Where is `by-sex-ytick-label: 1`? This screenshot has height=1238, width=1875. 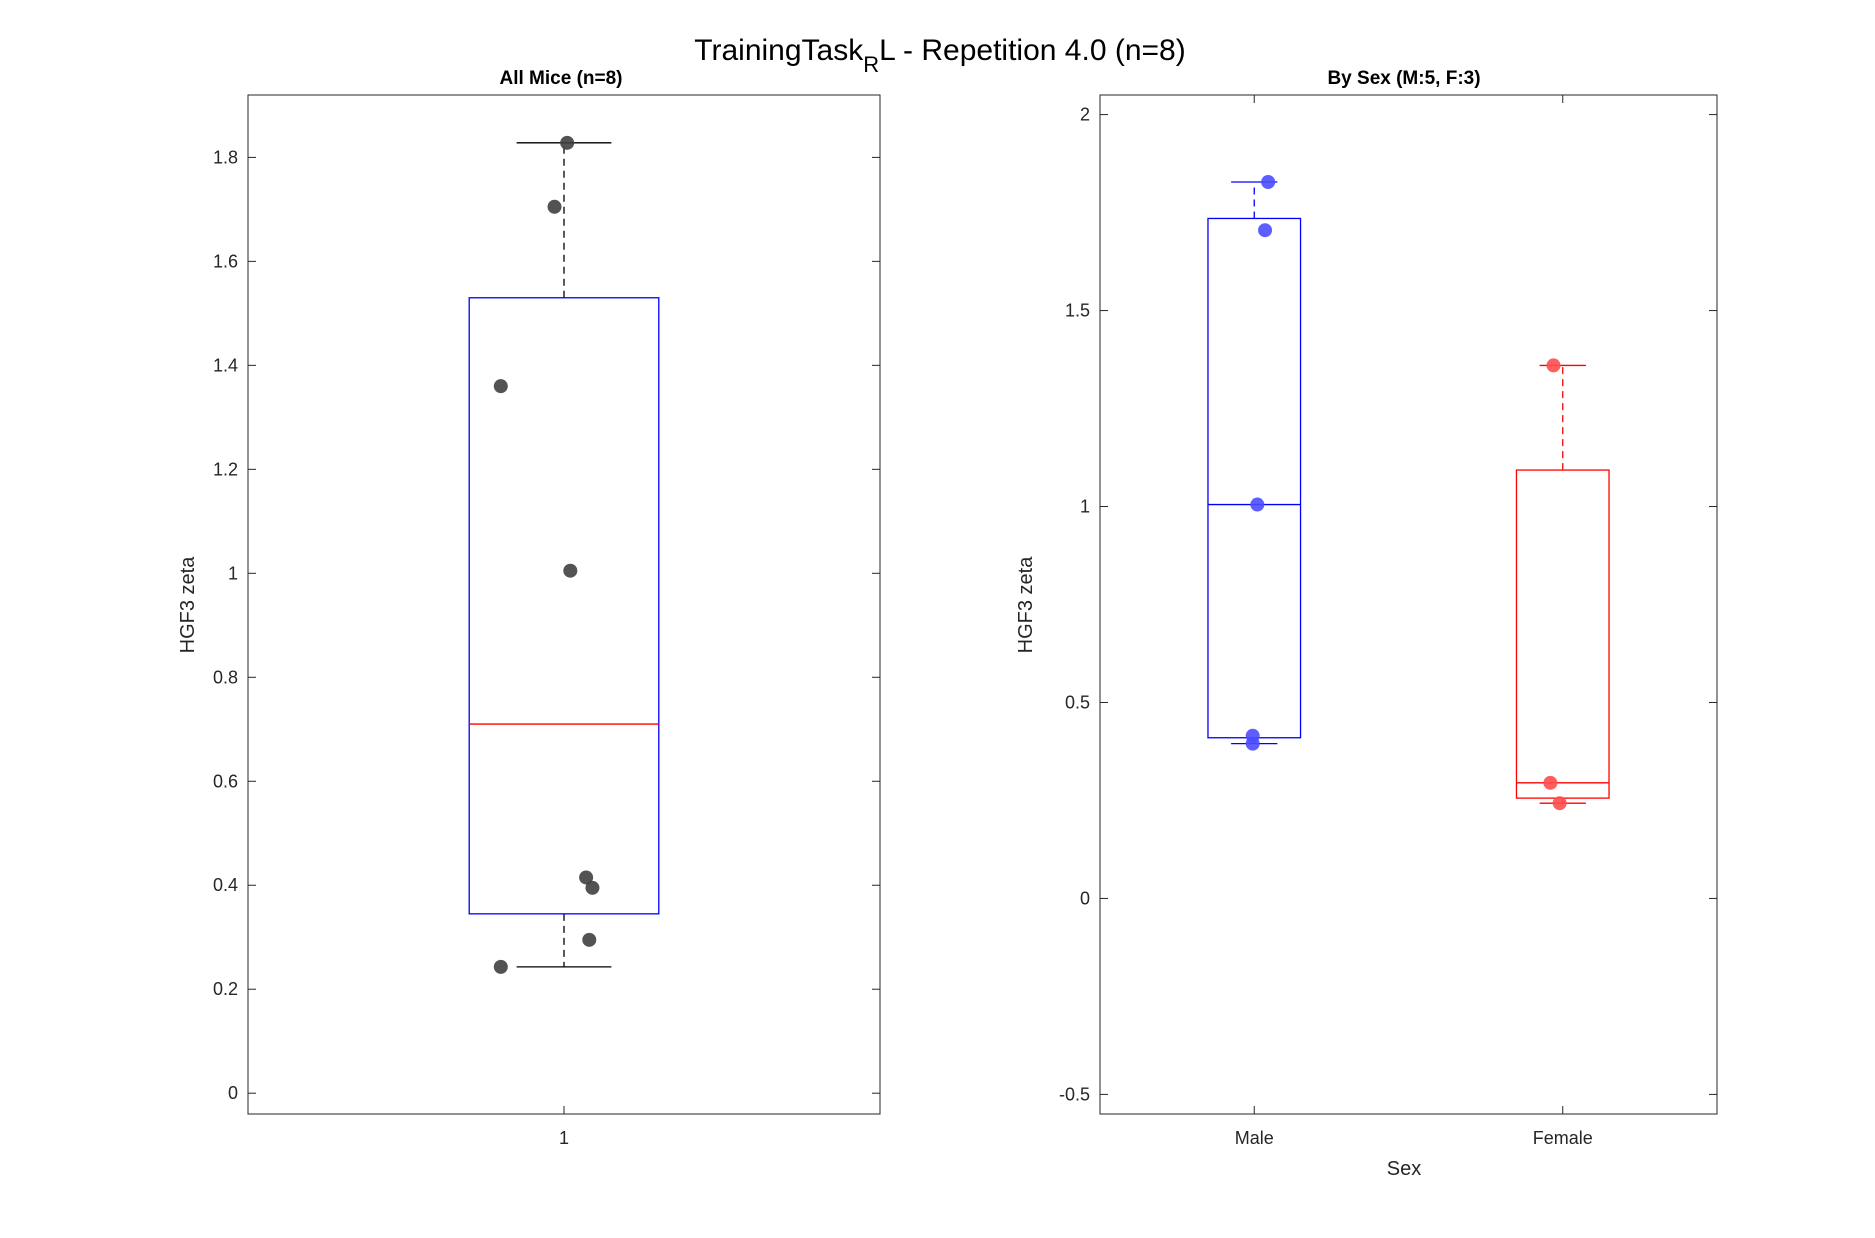 by-sex-ytick-label: 1 is located at coordinates (1085, 507).